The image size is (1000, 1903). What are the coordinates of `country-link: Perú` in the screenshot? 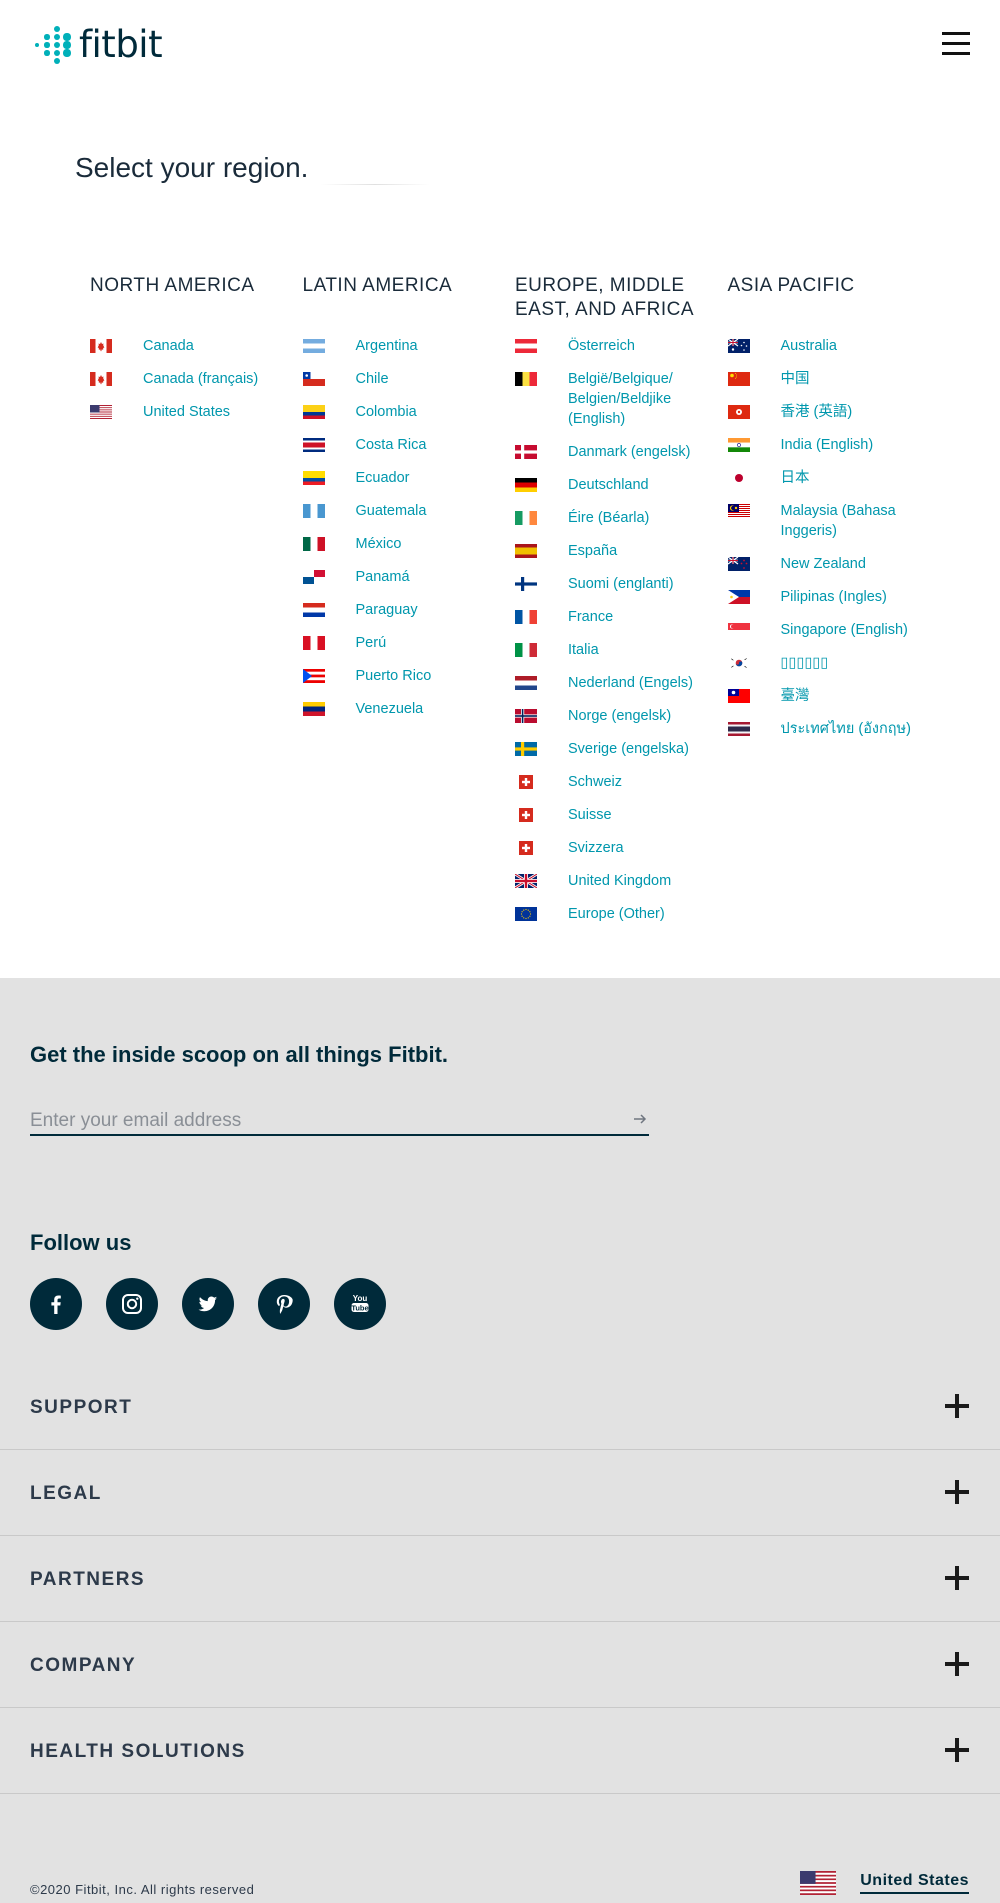 It's located at (371, 643).